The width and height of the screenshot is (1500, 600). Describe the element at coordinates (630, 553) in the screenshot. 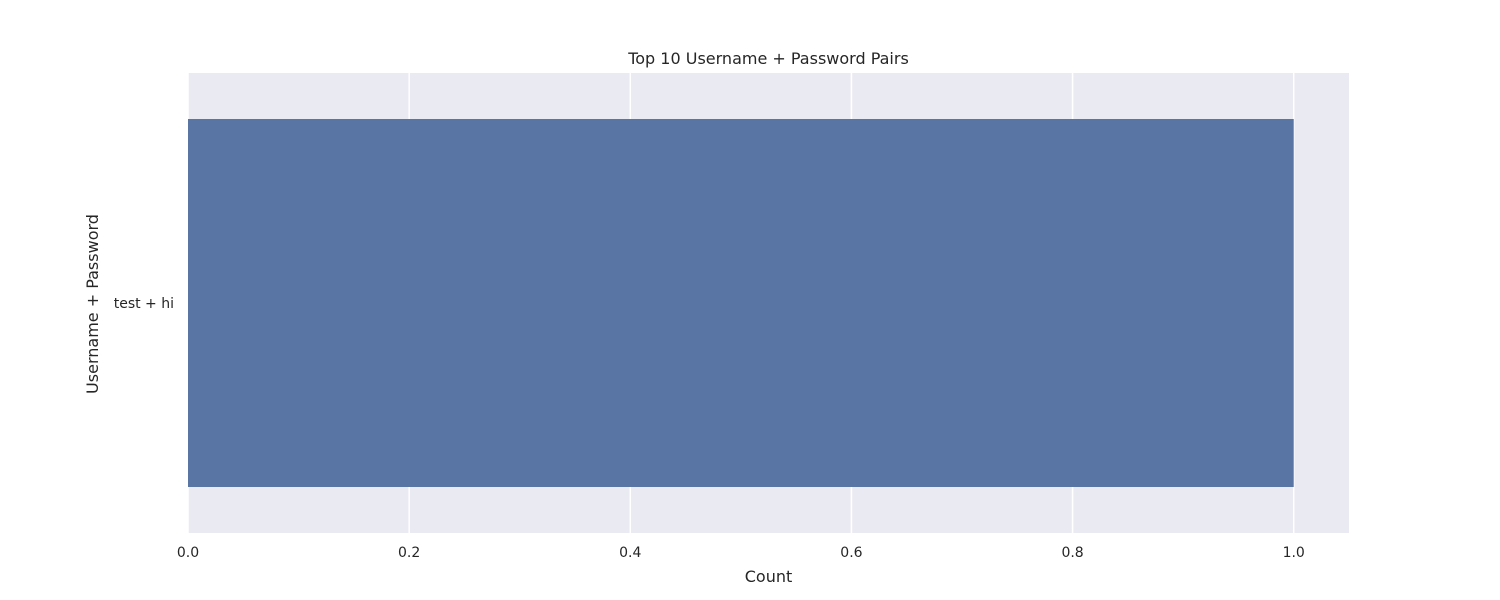

I see `x-tick-label: 0.4` at that location.